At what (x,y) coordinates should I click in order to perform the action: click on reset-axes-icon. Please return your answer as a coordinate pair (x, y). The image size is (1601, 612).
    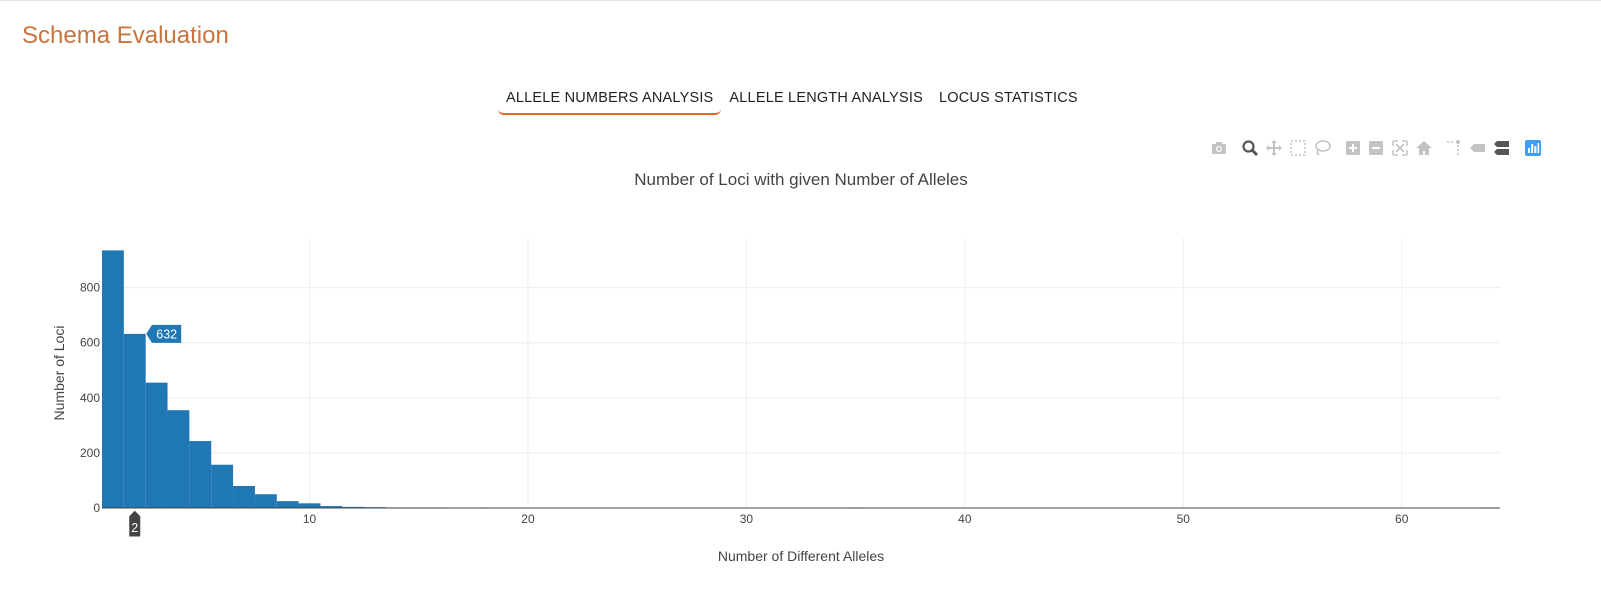
    Looking at the image, I should click on (1424, 148).